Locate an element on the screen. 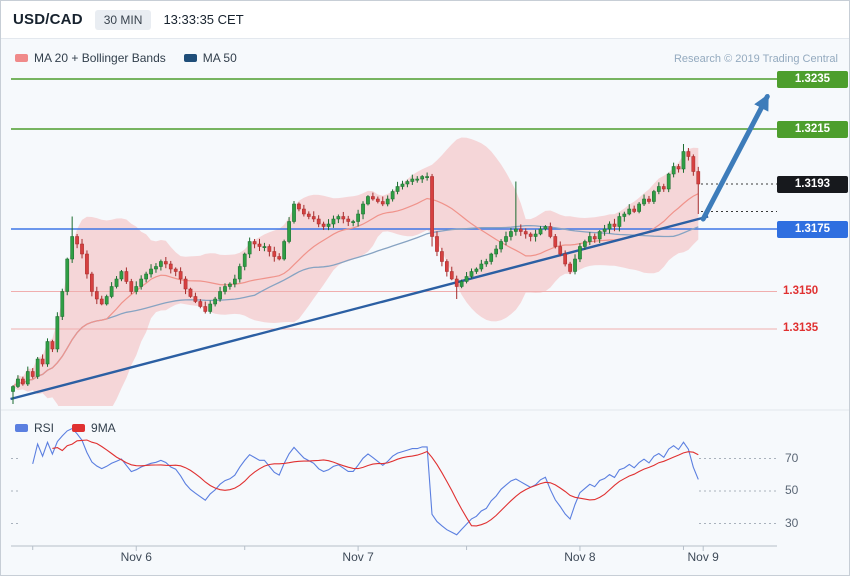  legend-rsi-label: RSI is located at coordinates (44, 428).